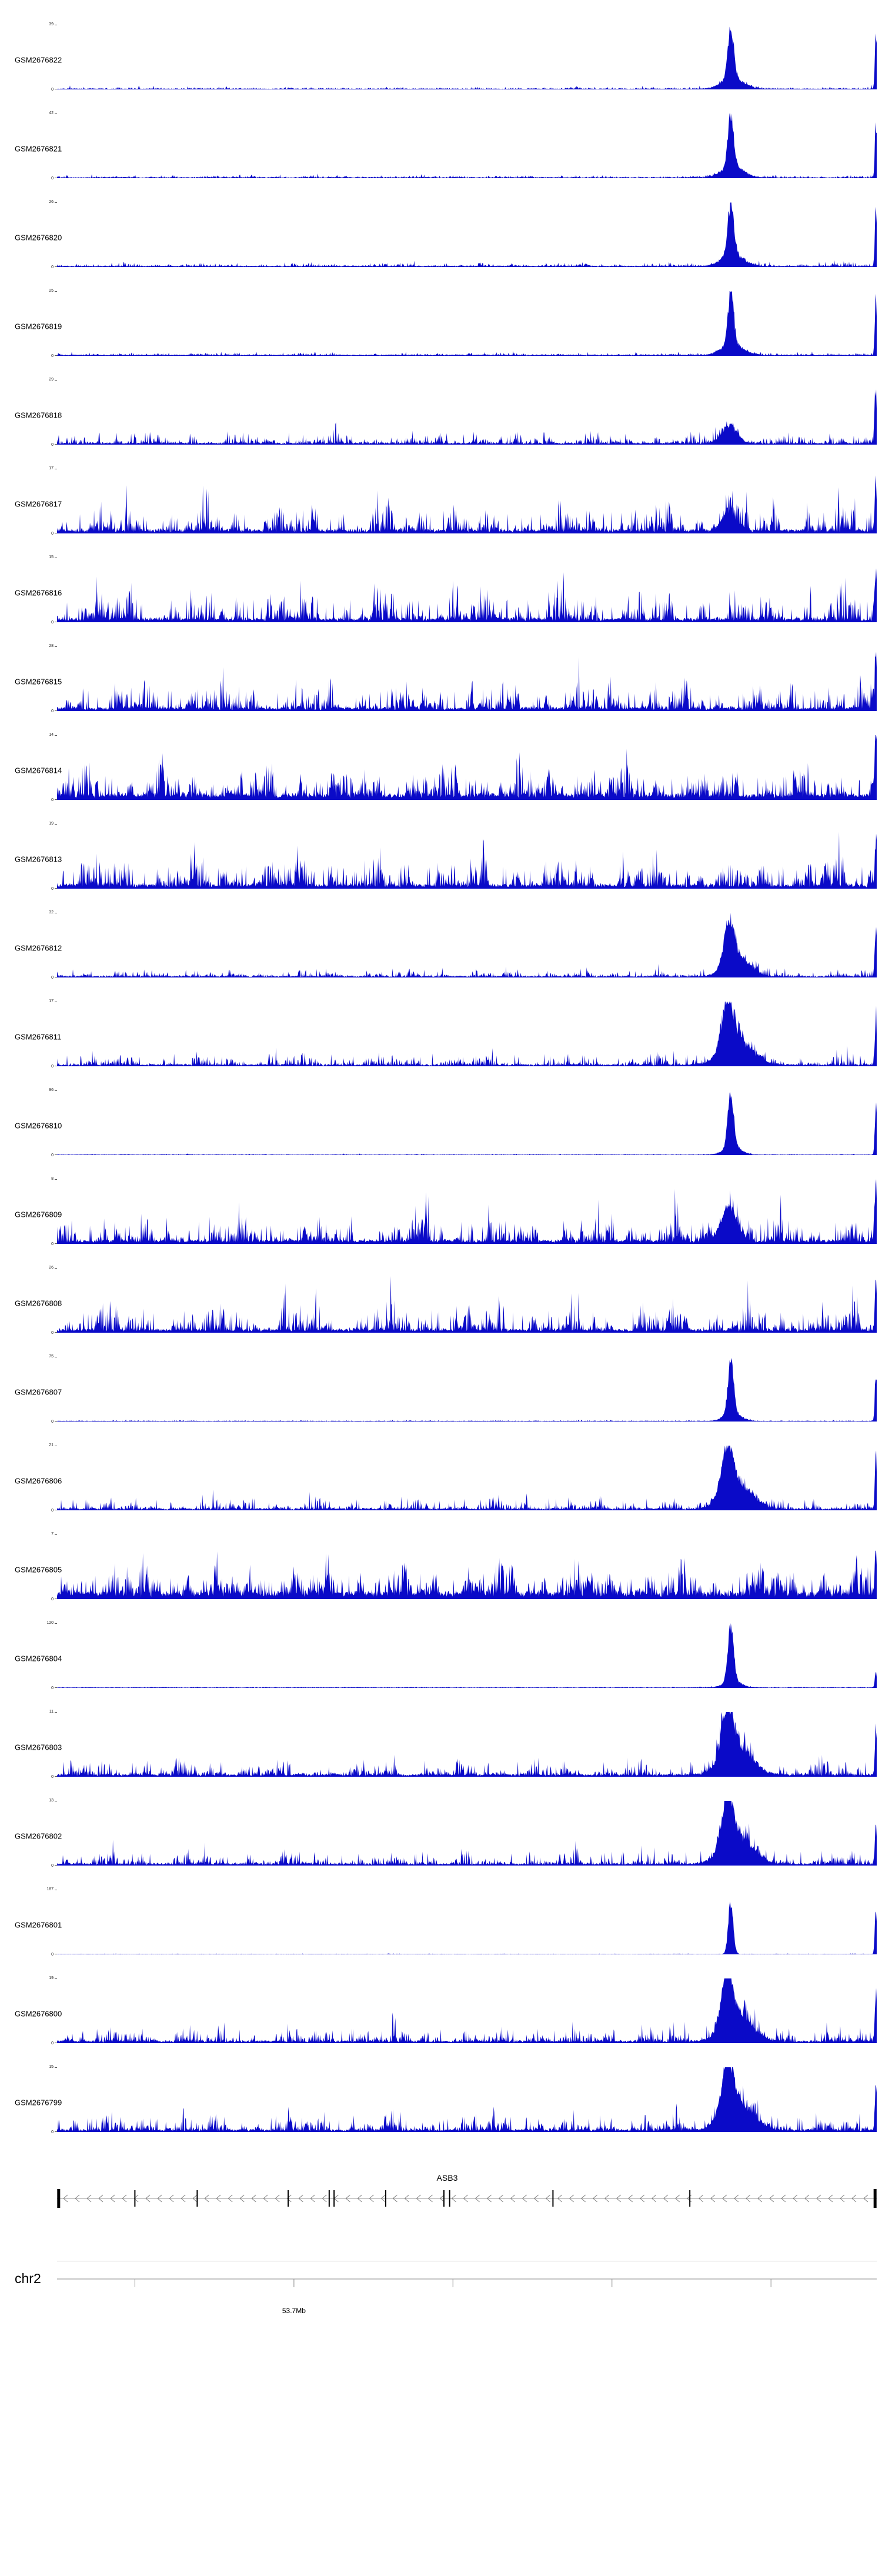  What do you see at coordinates (447, 2178) in the screenshot?
I see `gene-name-label: ASB3` at bounding box center [447, 2178].